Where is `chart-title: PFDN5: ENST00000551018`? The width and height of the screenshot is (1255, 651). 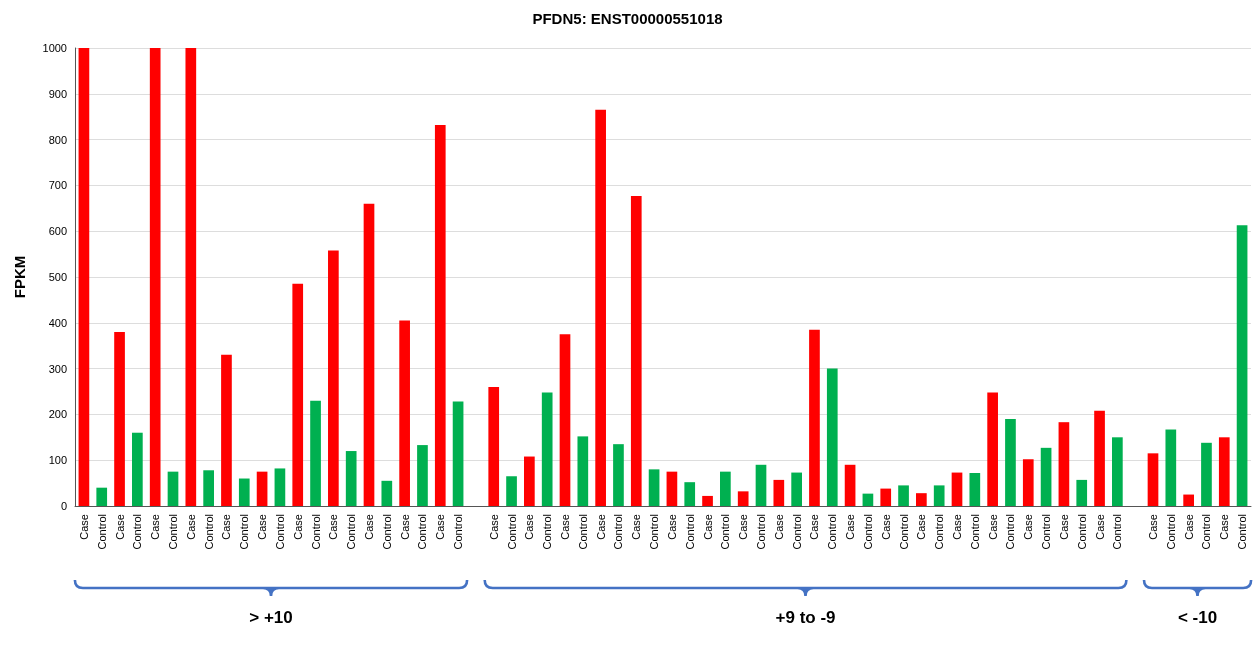 chart-title: PFDN5: ENST00000551018 is located at coordinates (627, 18).